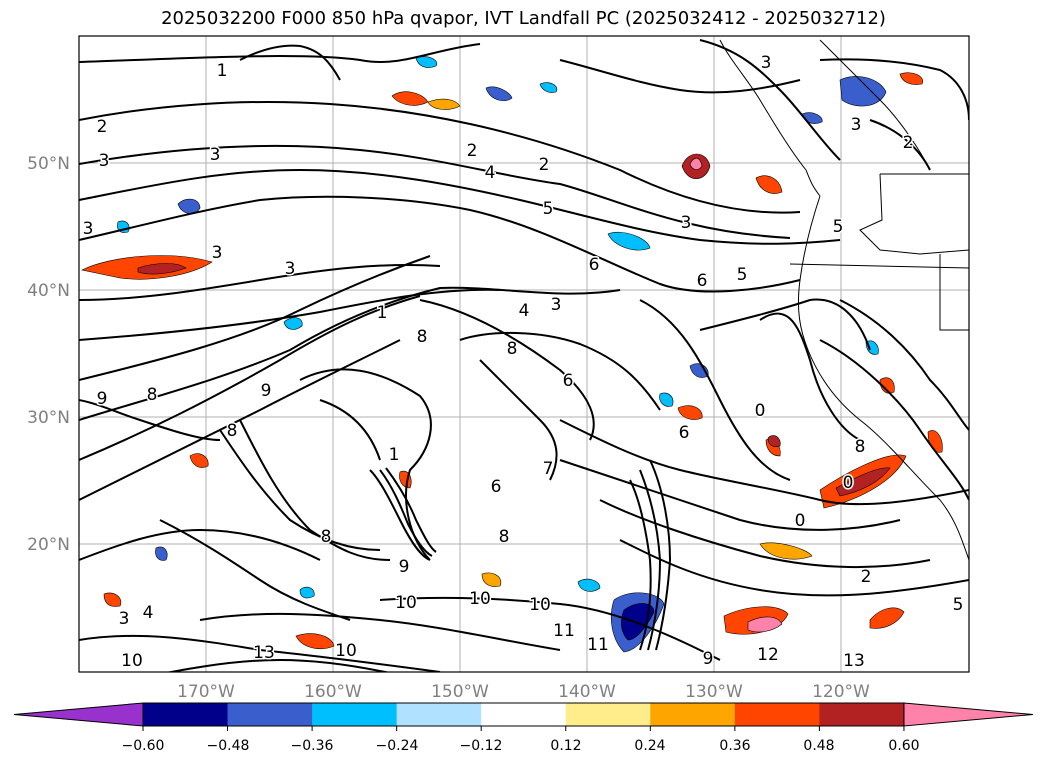  I want to click on longitude-labels: 170°W 160°W 150°W 140°W 130°W 120°W, so click(523, 692).